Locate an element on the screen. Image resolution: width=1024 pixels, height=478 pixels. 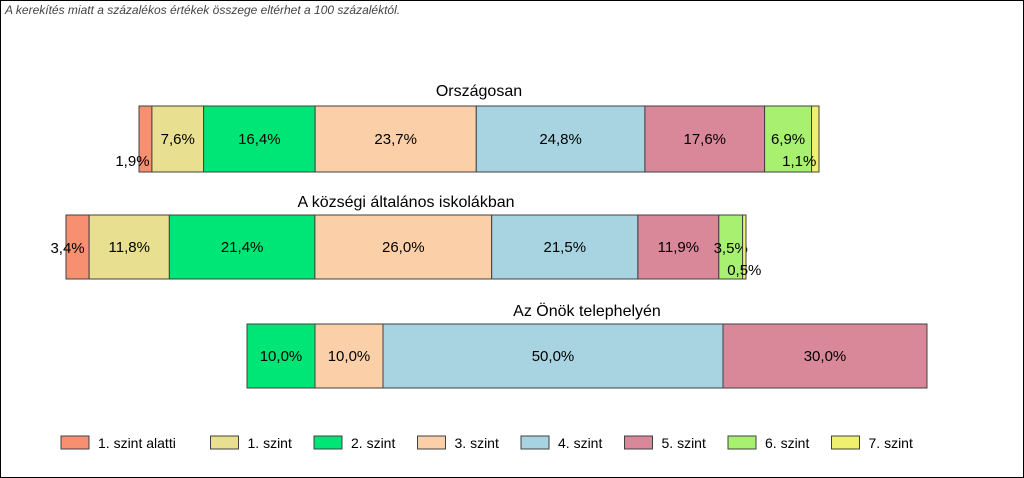
legend-label: 4. szint is located at coordinates (580, 443).